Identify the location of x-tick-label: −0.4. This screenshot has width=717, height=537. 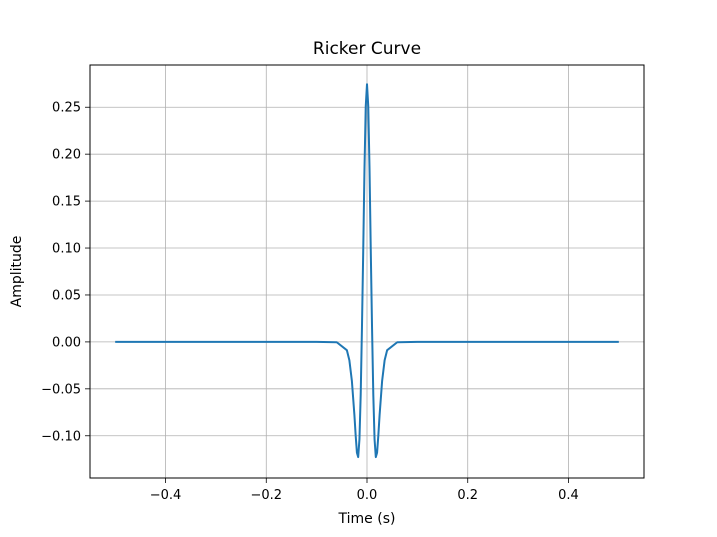
(166, 495).